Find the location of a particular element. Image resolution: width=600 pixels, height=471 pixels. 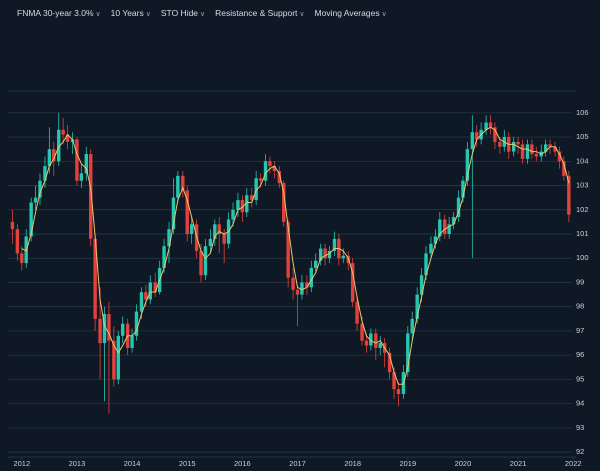

menu-item: Resistance & Support ∨ is located at coordinates (260, 13).